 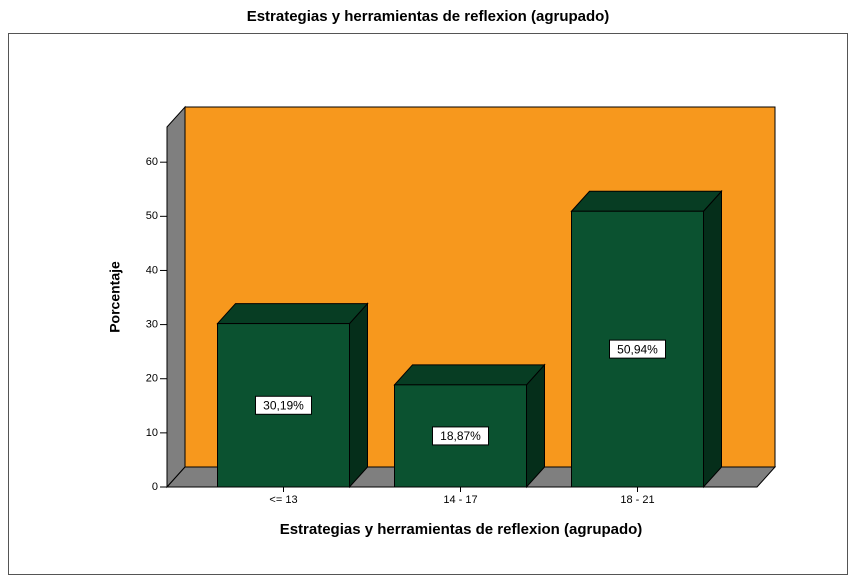 I want to click on value-label: 30,19%, so click(x=283, y=405).